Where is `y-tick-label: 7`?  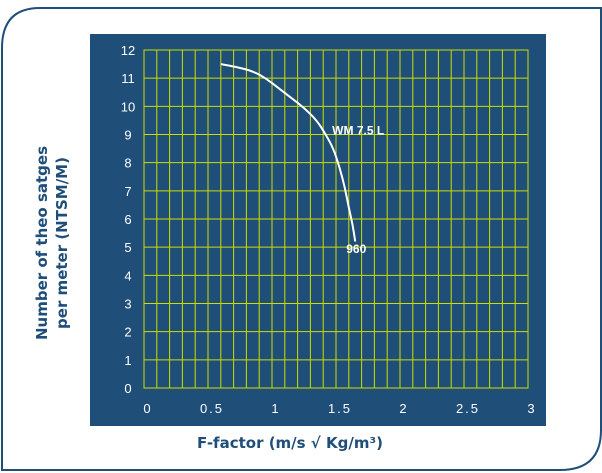
y-tick-label: 7 is located at coordinates (127, 191).